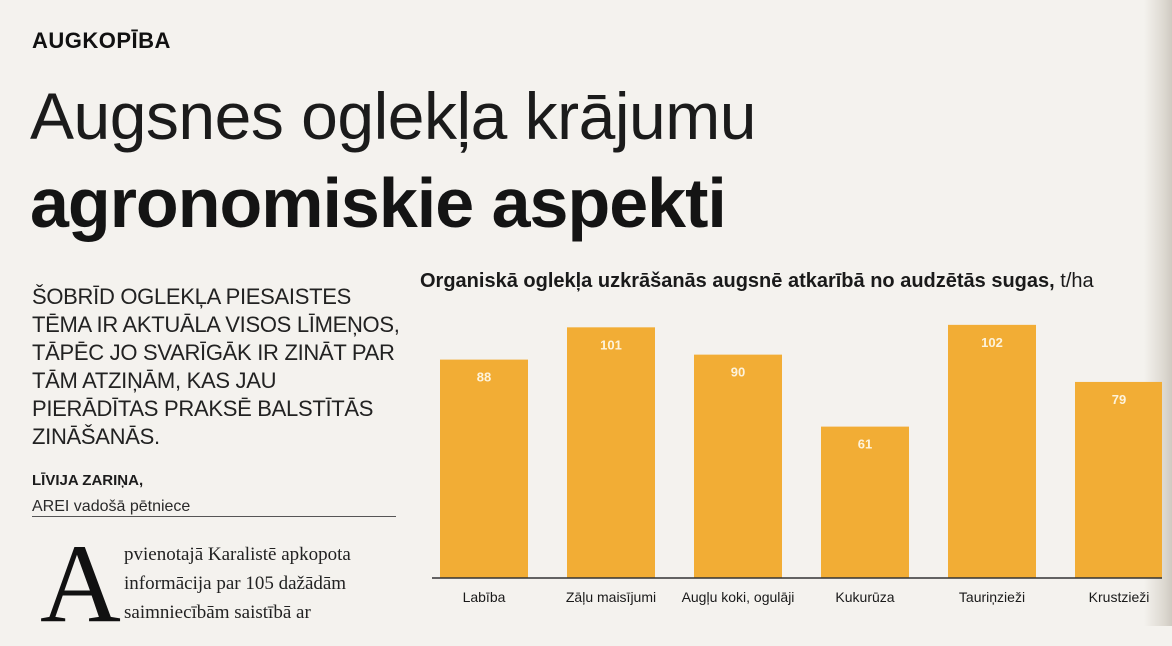 The image size is (1172, 646). I want to click on body-line: informācija par 105 dažādām, so click(235, 583).